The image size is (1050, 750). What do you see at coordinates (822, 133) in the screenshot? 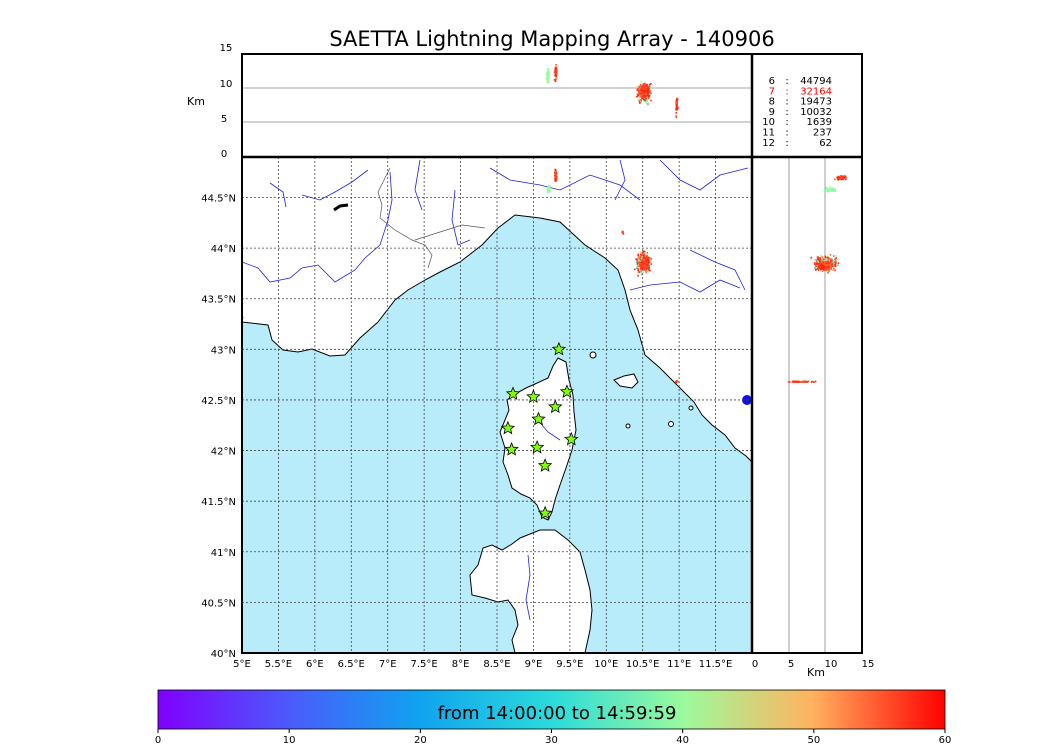
I see `count-value: 237` at bounding box center [822, 133].